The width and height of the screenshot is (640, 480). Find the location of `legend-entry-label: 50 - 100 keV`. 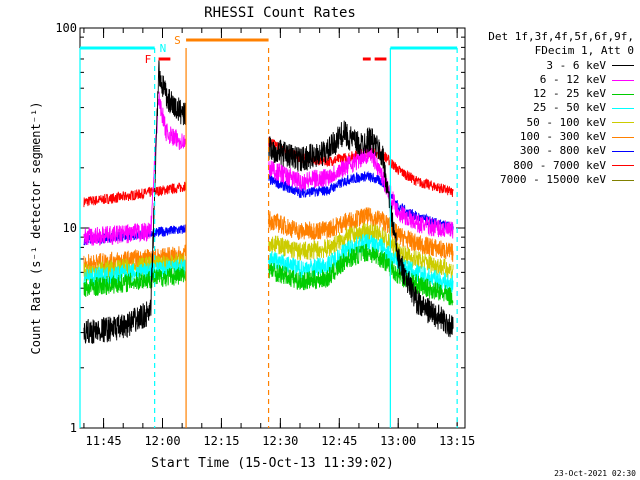

legend-entry-label: 50 - 100 keV is located at coordinates (566, 122).